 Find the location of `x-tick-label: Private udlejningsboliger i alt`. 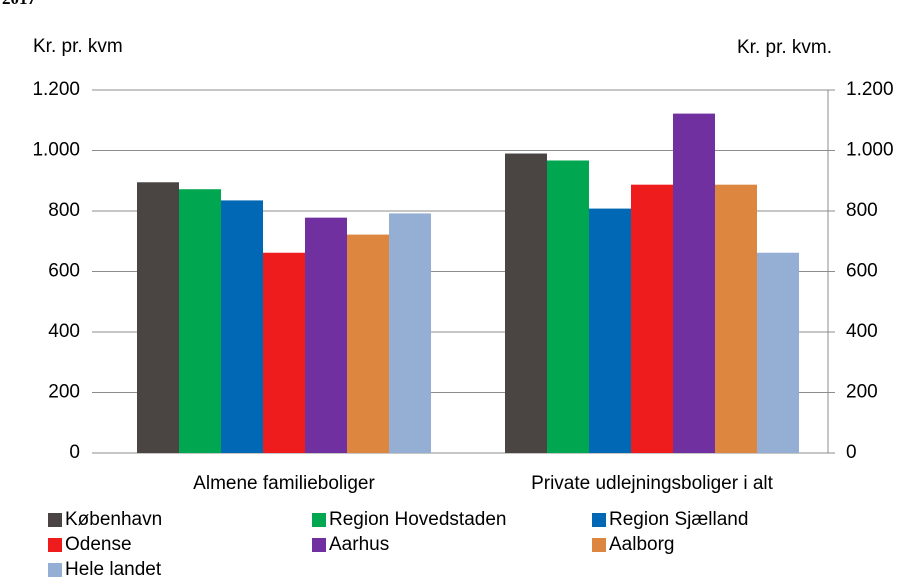

x-tick-label: Private udlejningsboliger i alt is located at coordinates (652, 483).